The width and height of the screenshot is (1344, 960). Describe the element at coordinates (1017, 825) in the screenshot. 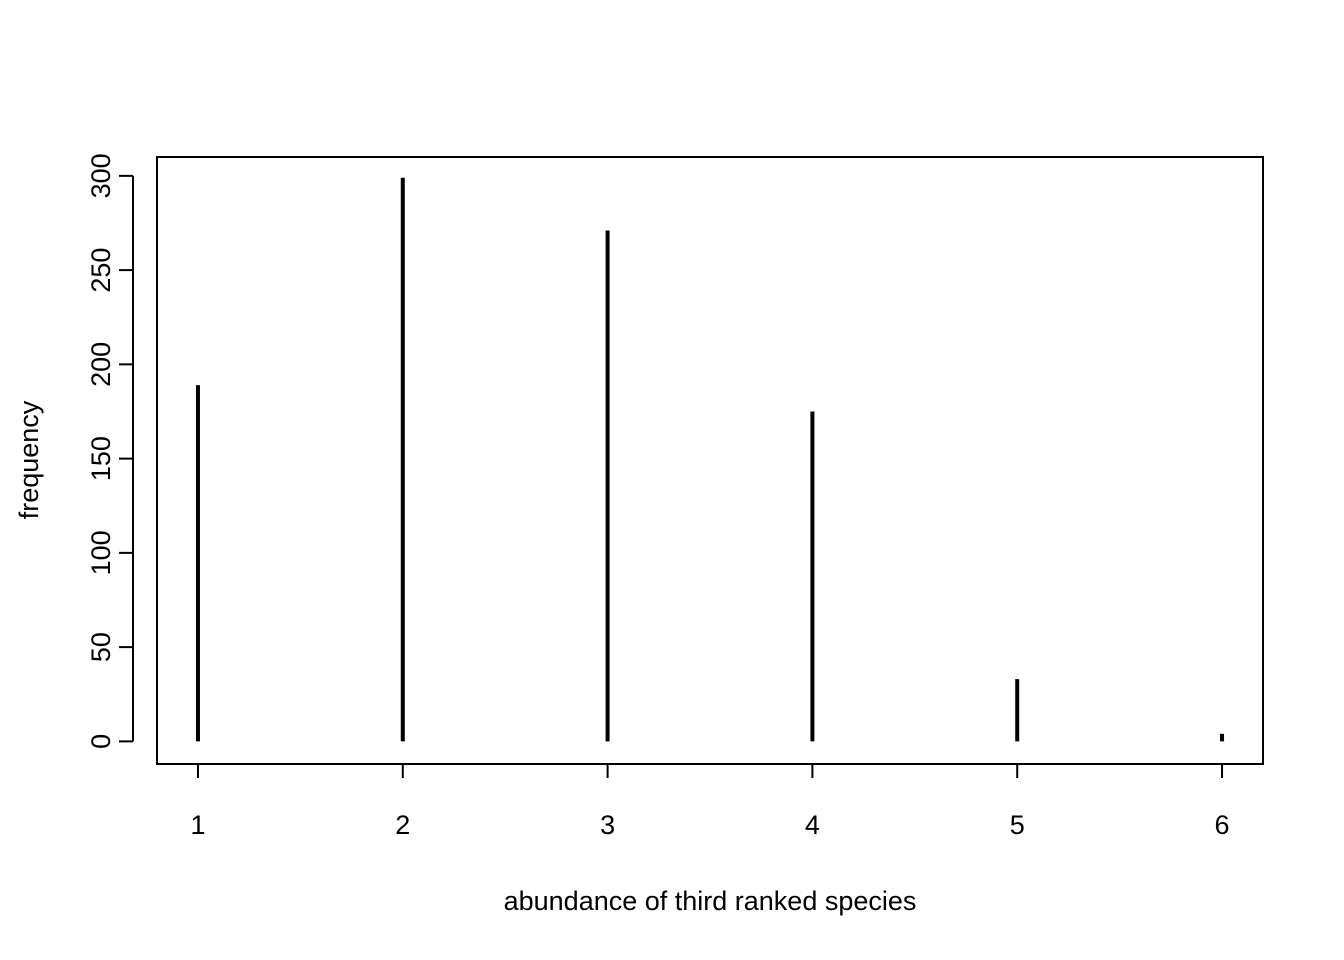

I see `x-tick-label: 5` at that location.